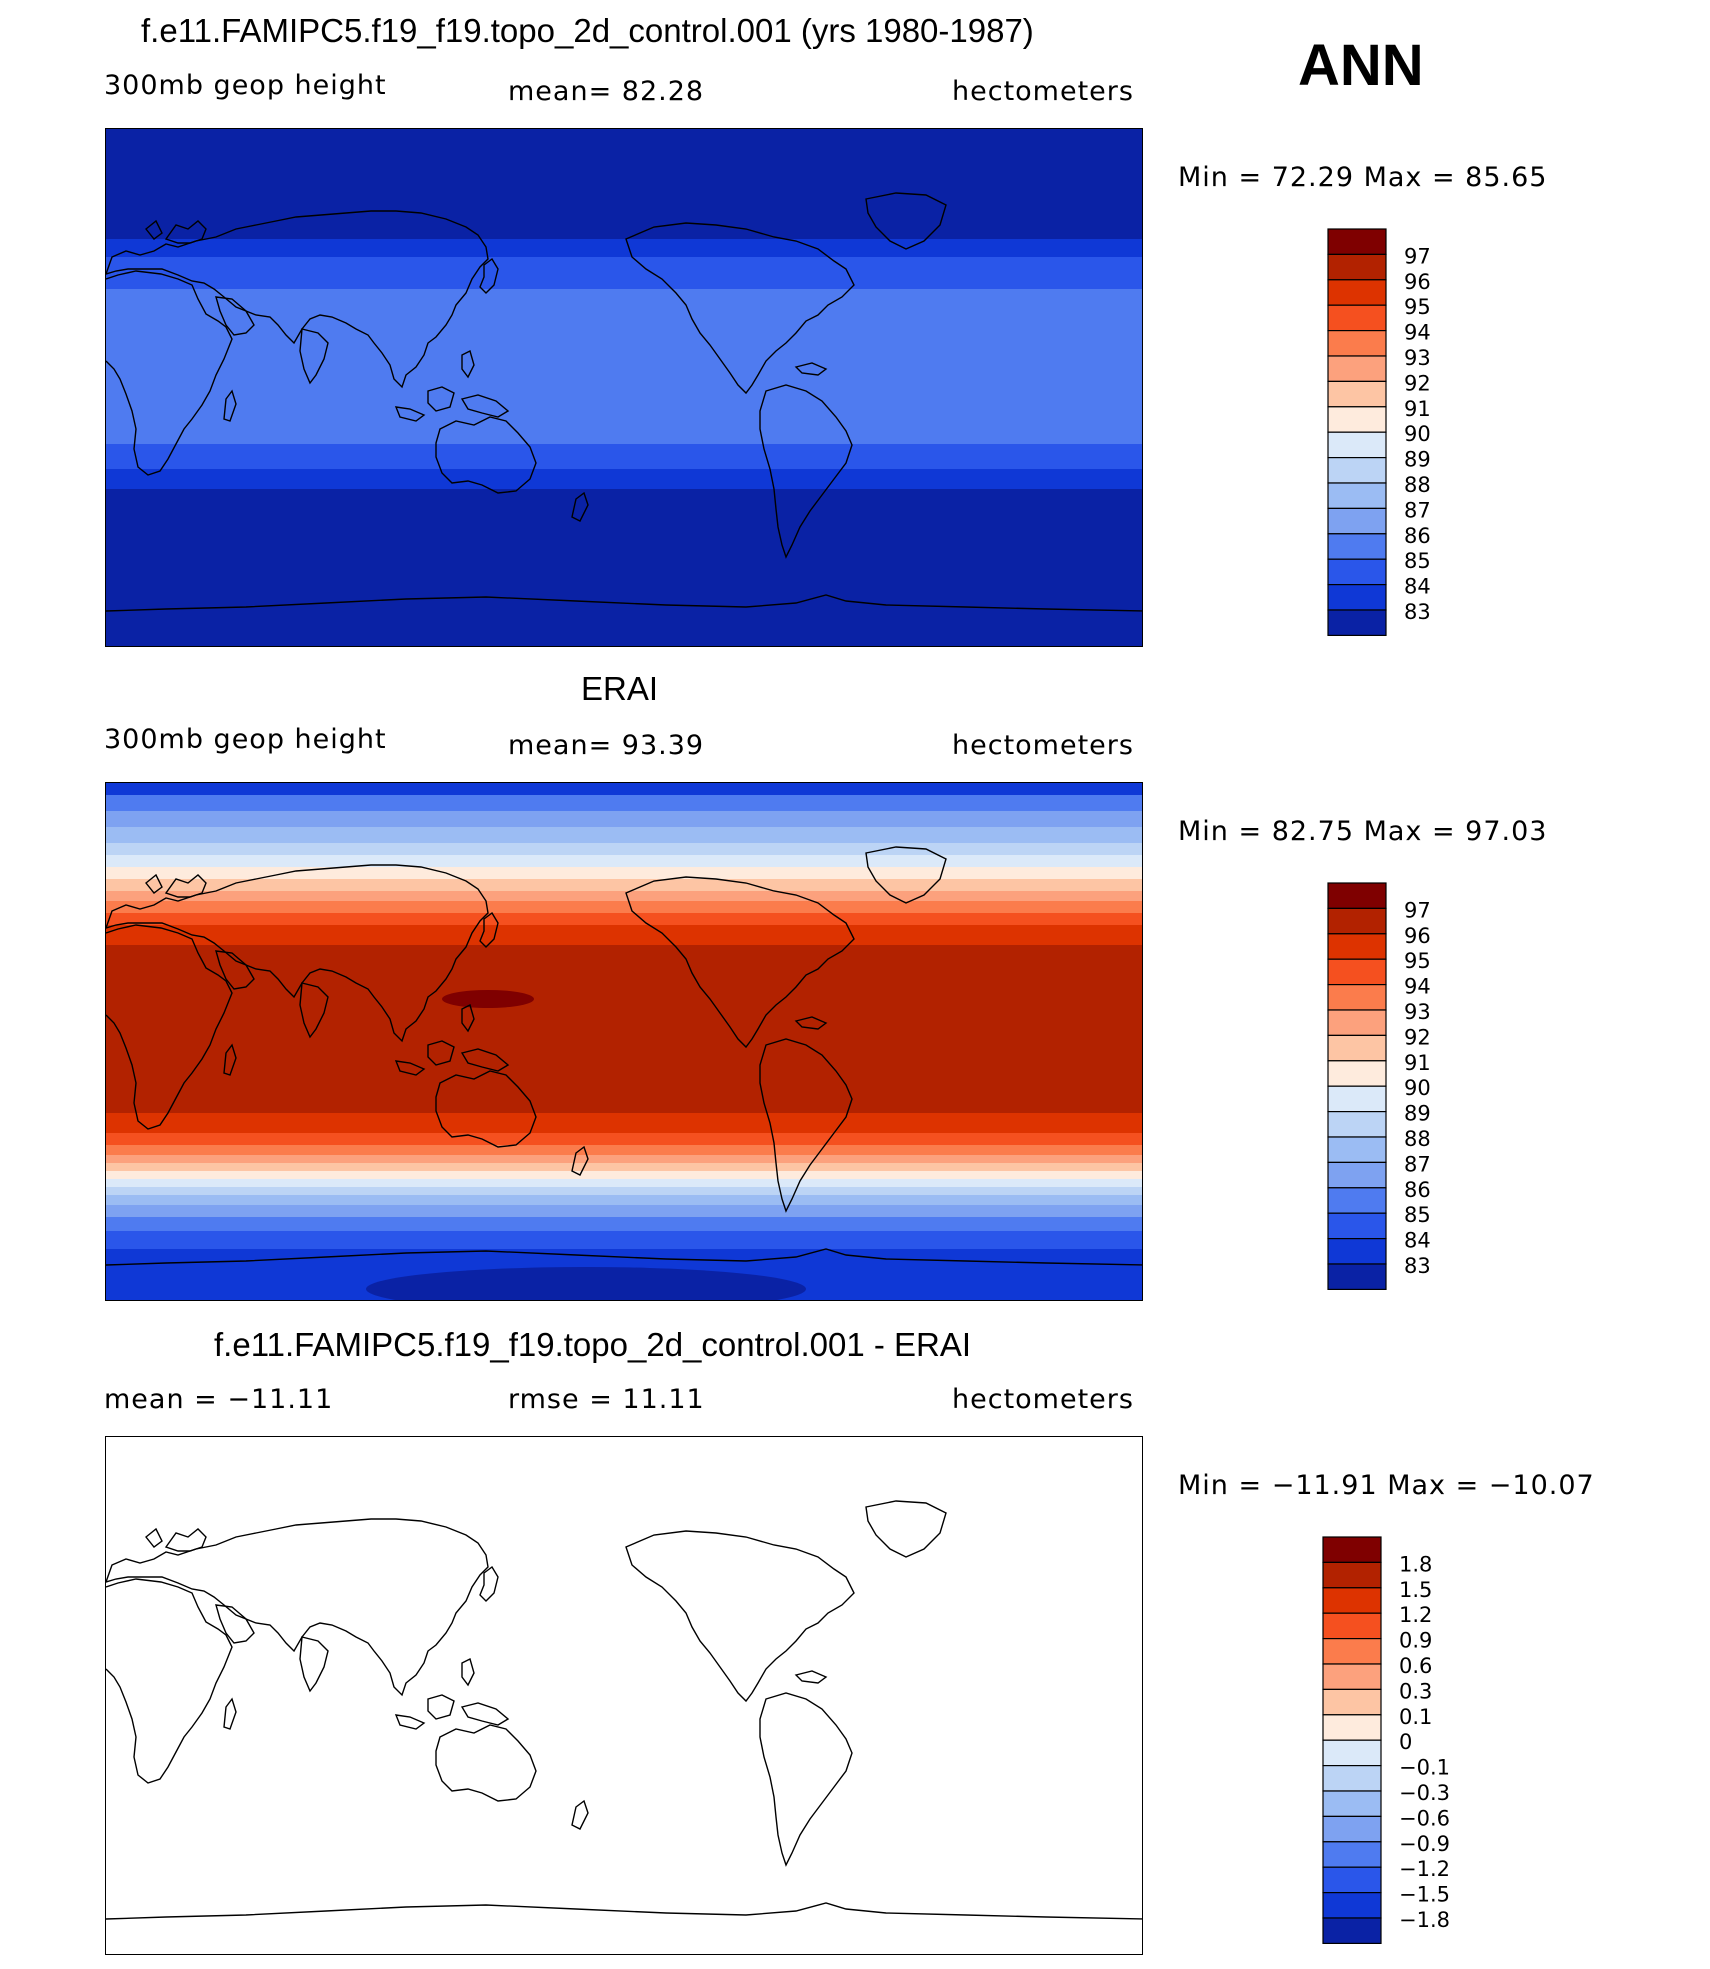  I want to click on panel1-variable: 300mb geop height, so click(245, 85).